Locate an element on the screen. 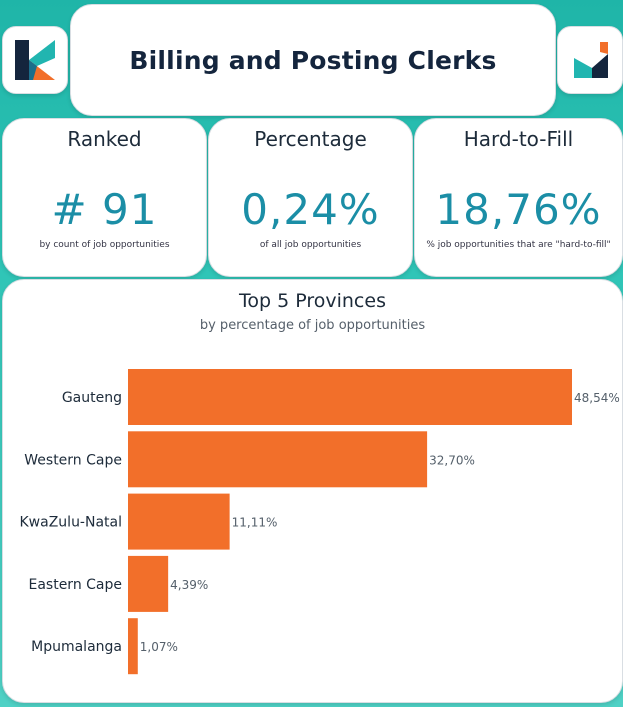  brand-logo-icon is located at coordinates (35, 60).